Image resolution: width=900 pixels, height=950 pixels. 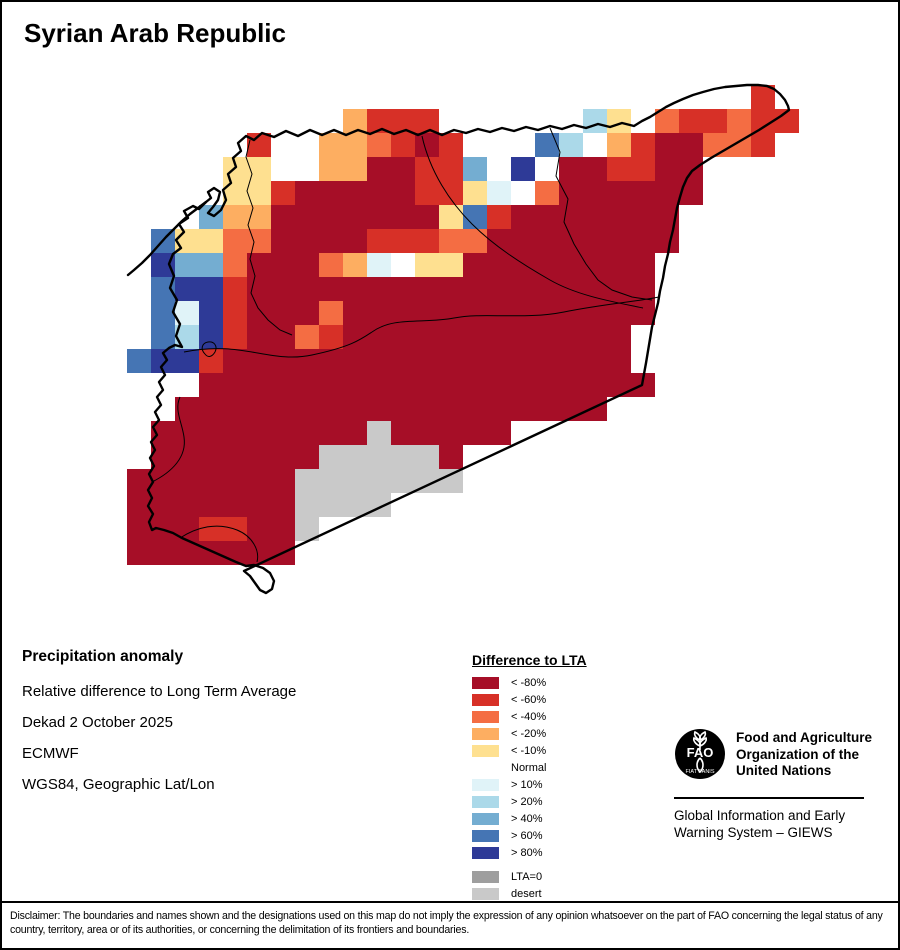 I want to click on legend-label: > 10%, so click(x=527, y=785).